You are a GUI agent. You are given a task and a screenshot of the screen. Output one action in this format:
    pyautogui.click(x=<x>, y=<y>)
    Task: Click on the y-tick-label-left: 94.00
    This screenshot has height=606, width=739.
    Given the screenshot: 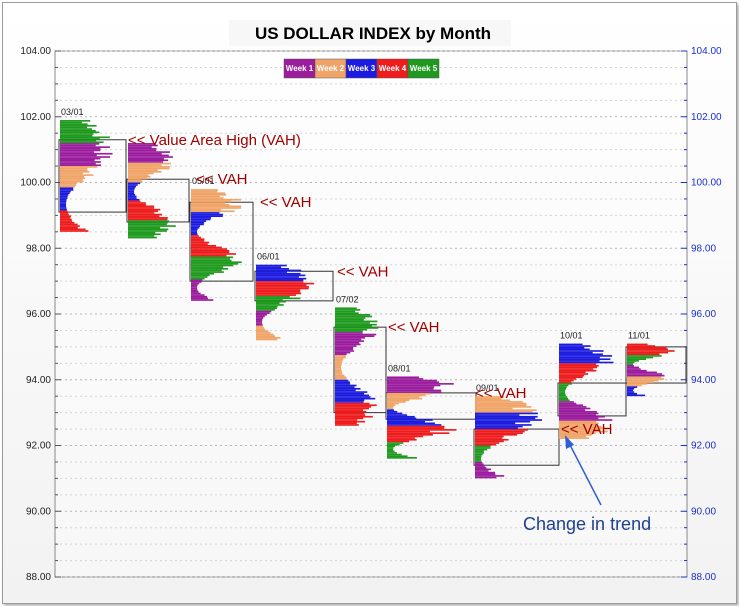 What is the action you would take?
    pyautogui.click(x=38, y=380)
    